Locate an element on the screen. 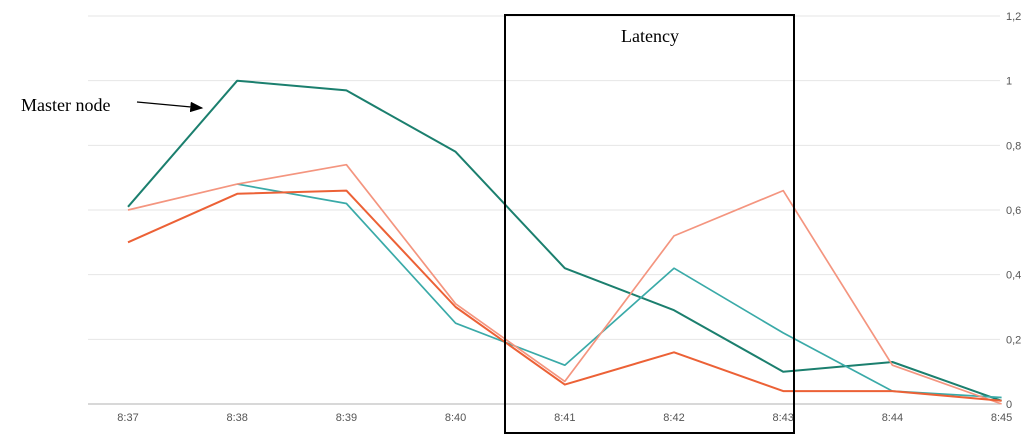  x-tick-label: 8:41 is located at coordinates (564, 418).